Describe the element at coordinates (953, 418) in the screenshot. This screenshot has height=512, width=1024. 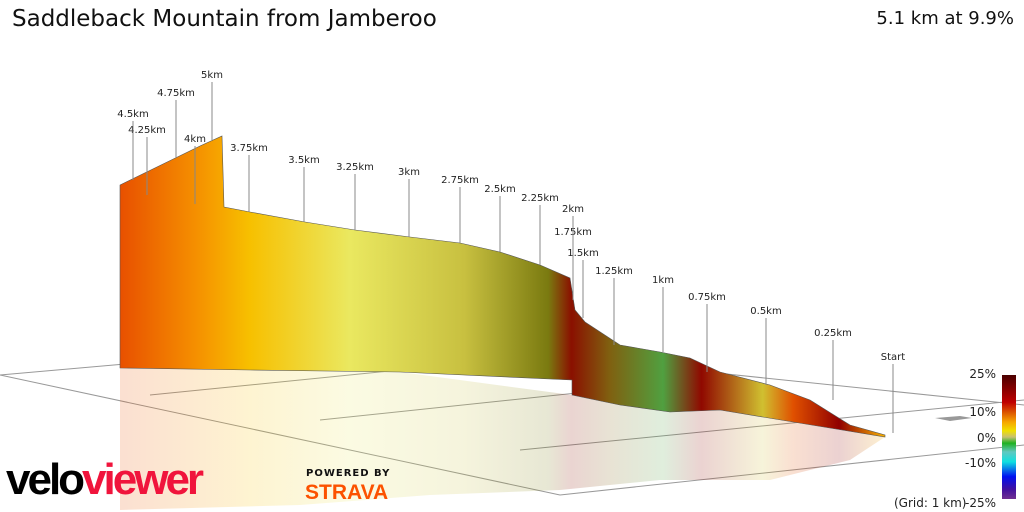
I see `segment-shadow-icon` at that location.